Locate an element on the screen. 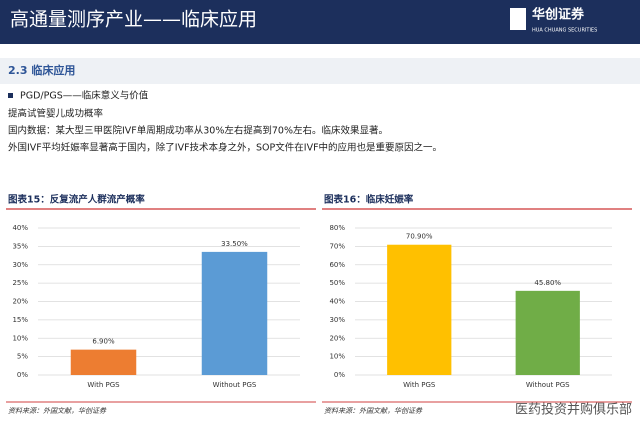 Image resolution: width=640 pixels, height=436 pixels. value-label: 33.50% is located at coordinates (234, 244).